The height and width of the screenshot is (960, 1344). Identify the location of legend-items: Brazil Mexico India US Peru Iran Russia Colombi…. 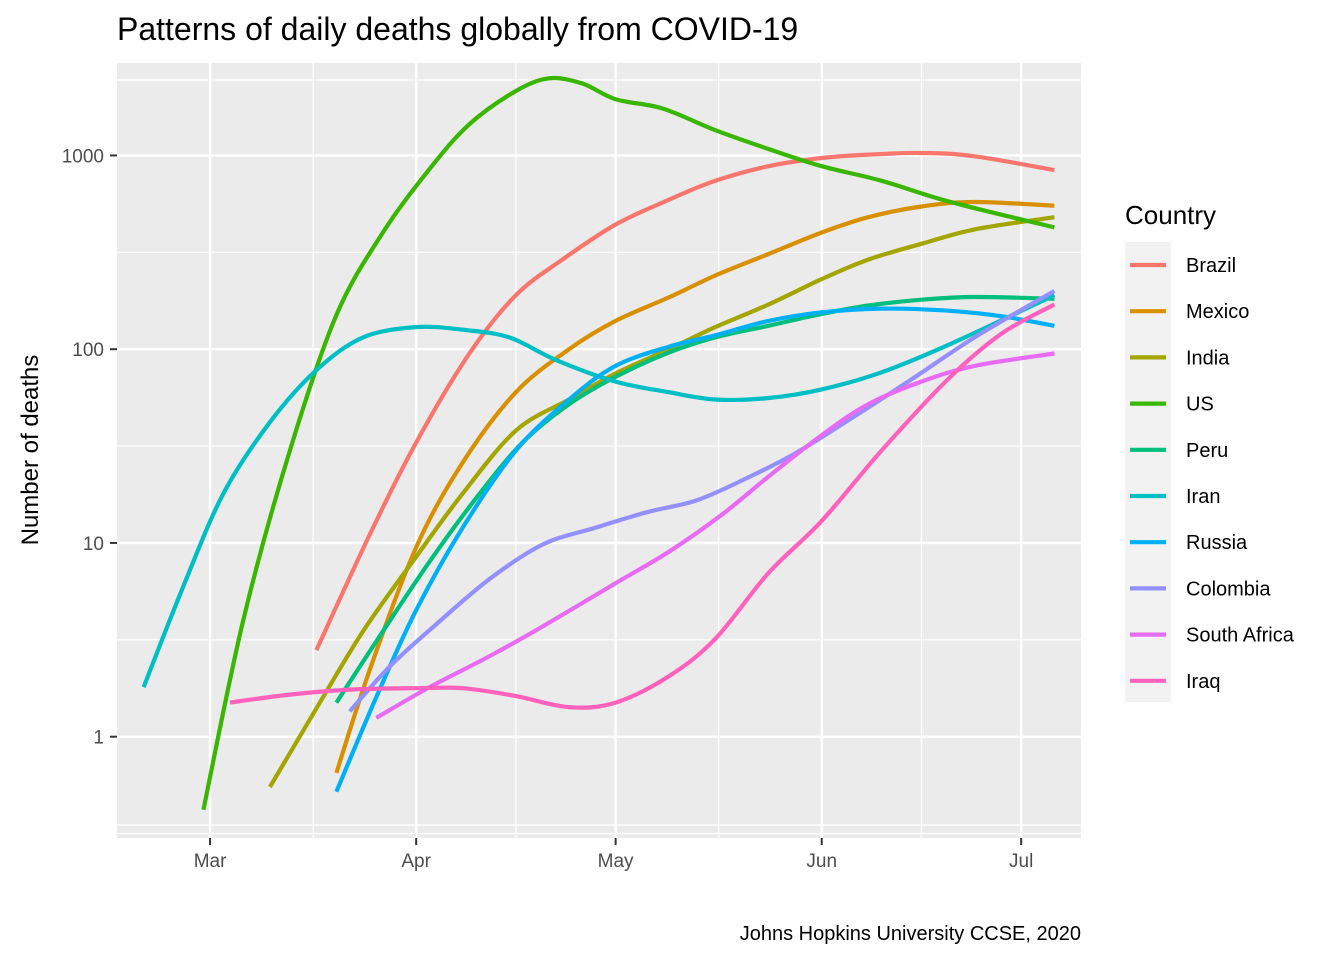
(1212, 474).